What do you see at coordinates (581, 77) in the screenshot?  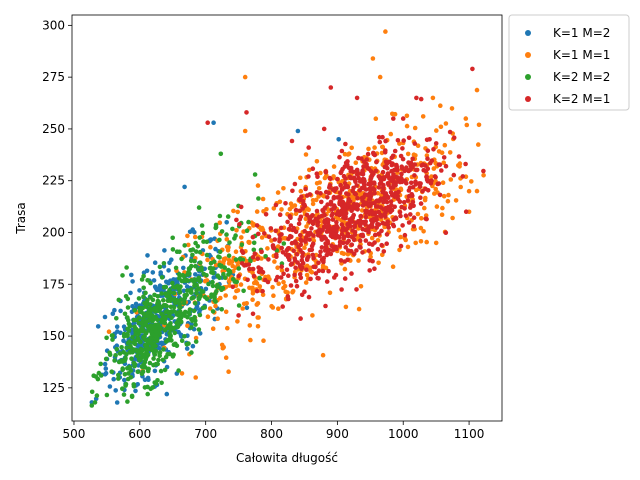 I see `legend-label: K=2 M=2` at bounding box center [581, 77].